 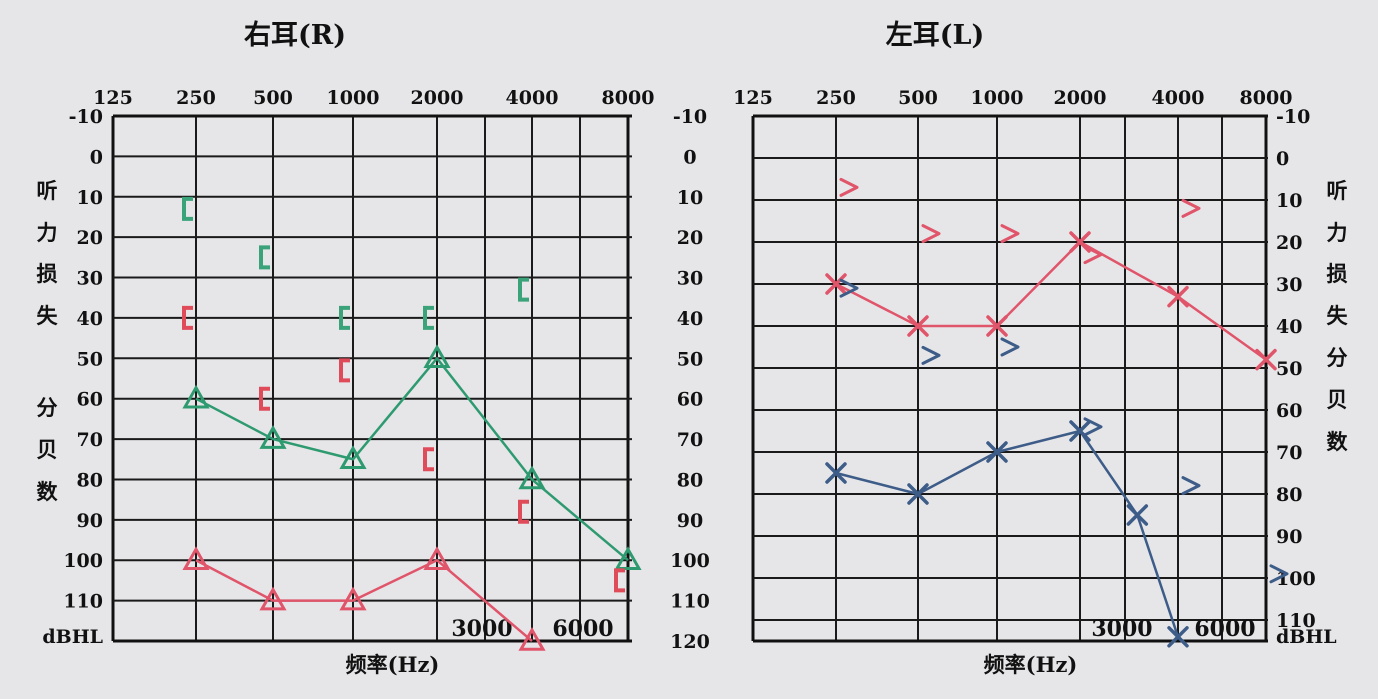 What do you see at coordinates (836, 98) in the screenshot?
I see `left-freq-label-250: 250` at bounding box center [836, 98].